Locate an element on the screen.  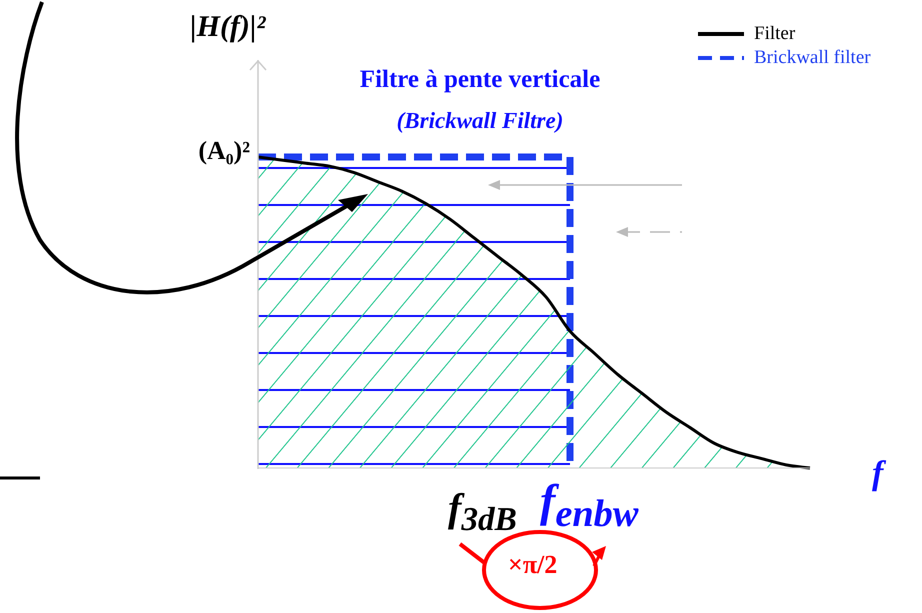
text: f$_{enbw}$ is located at coordinates (589, 505).